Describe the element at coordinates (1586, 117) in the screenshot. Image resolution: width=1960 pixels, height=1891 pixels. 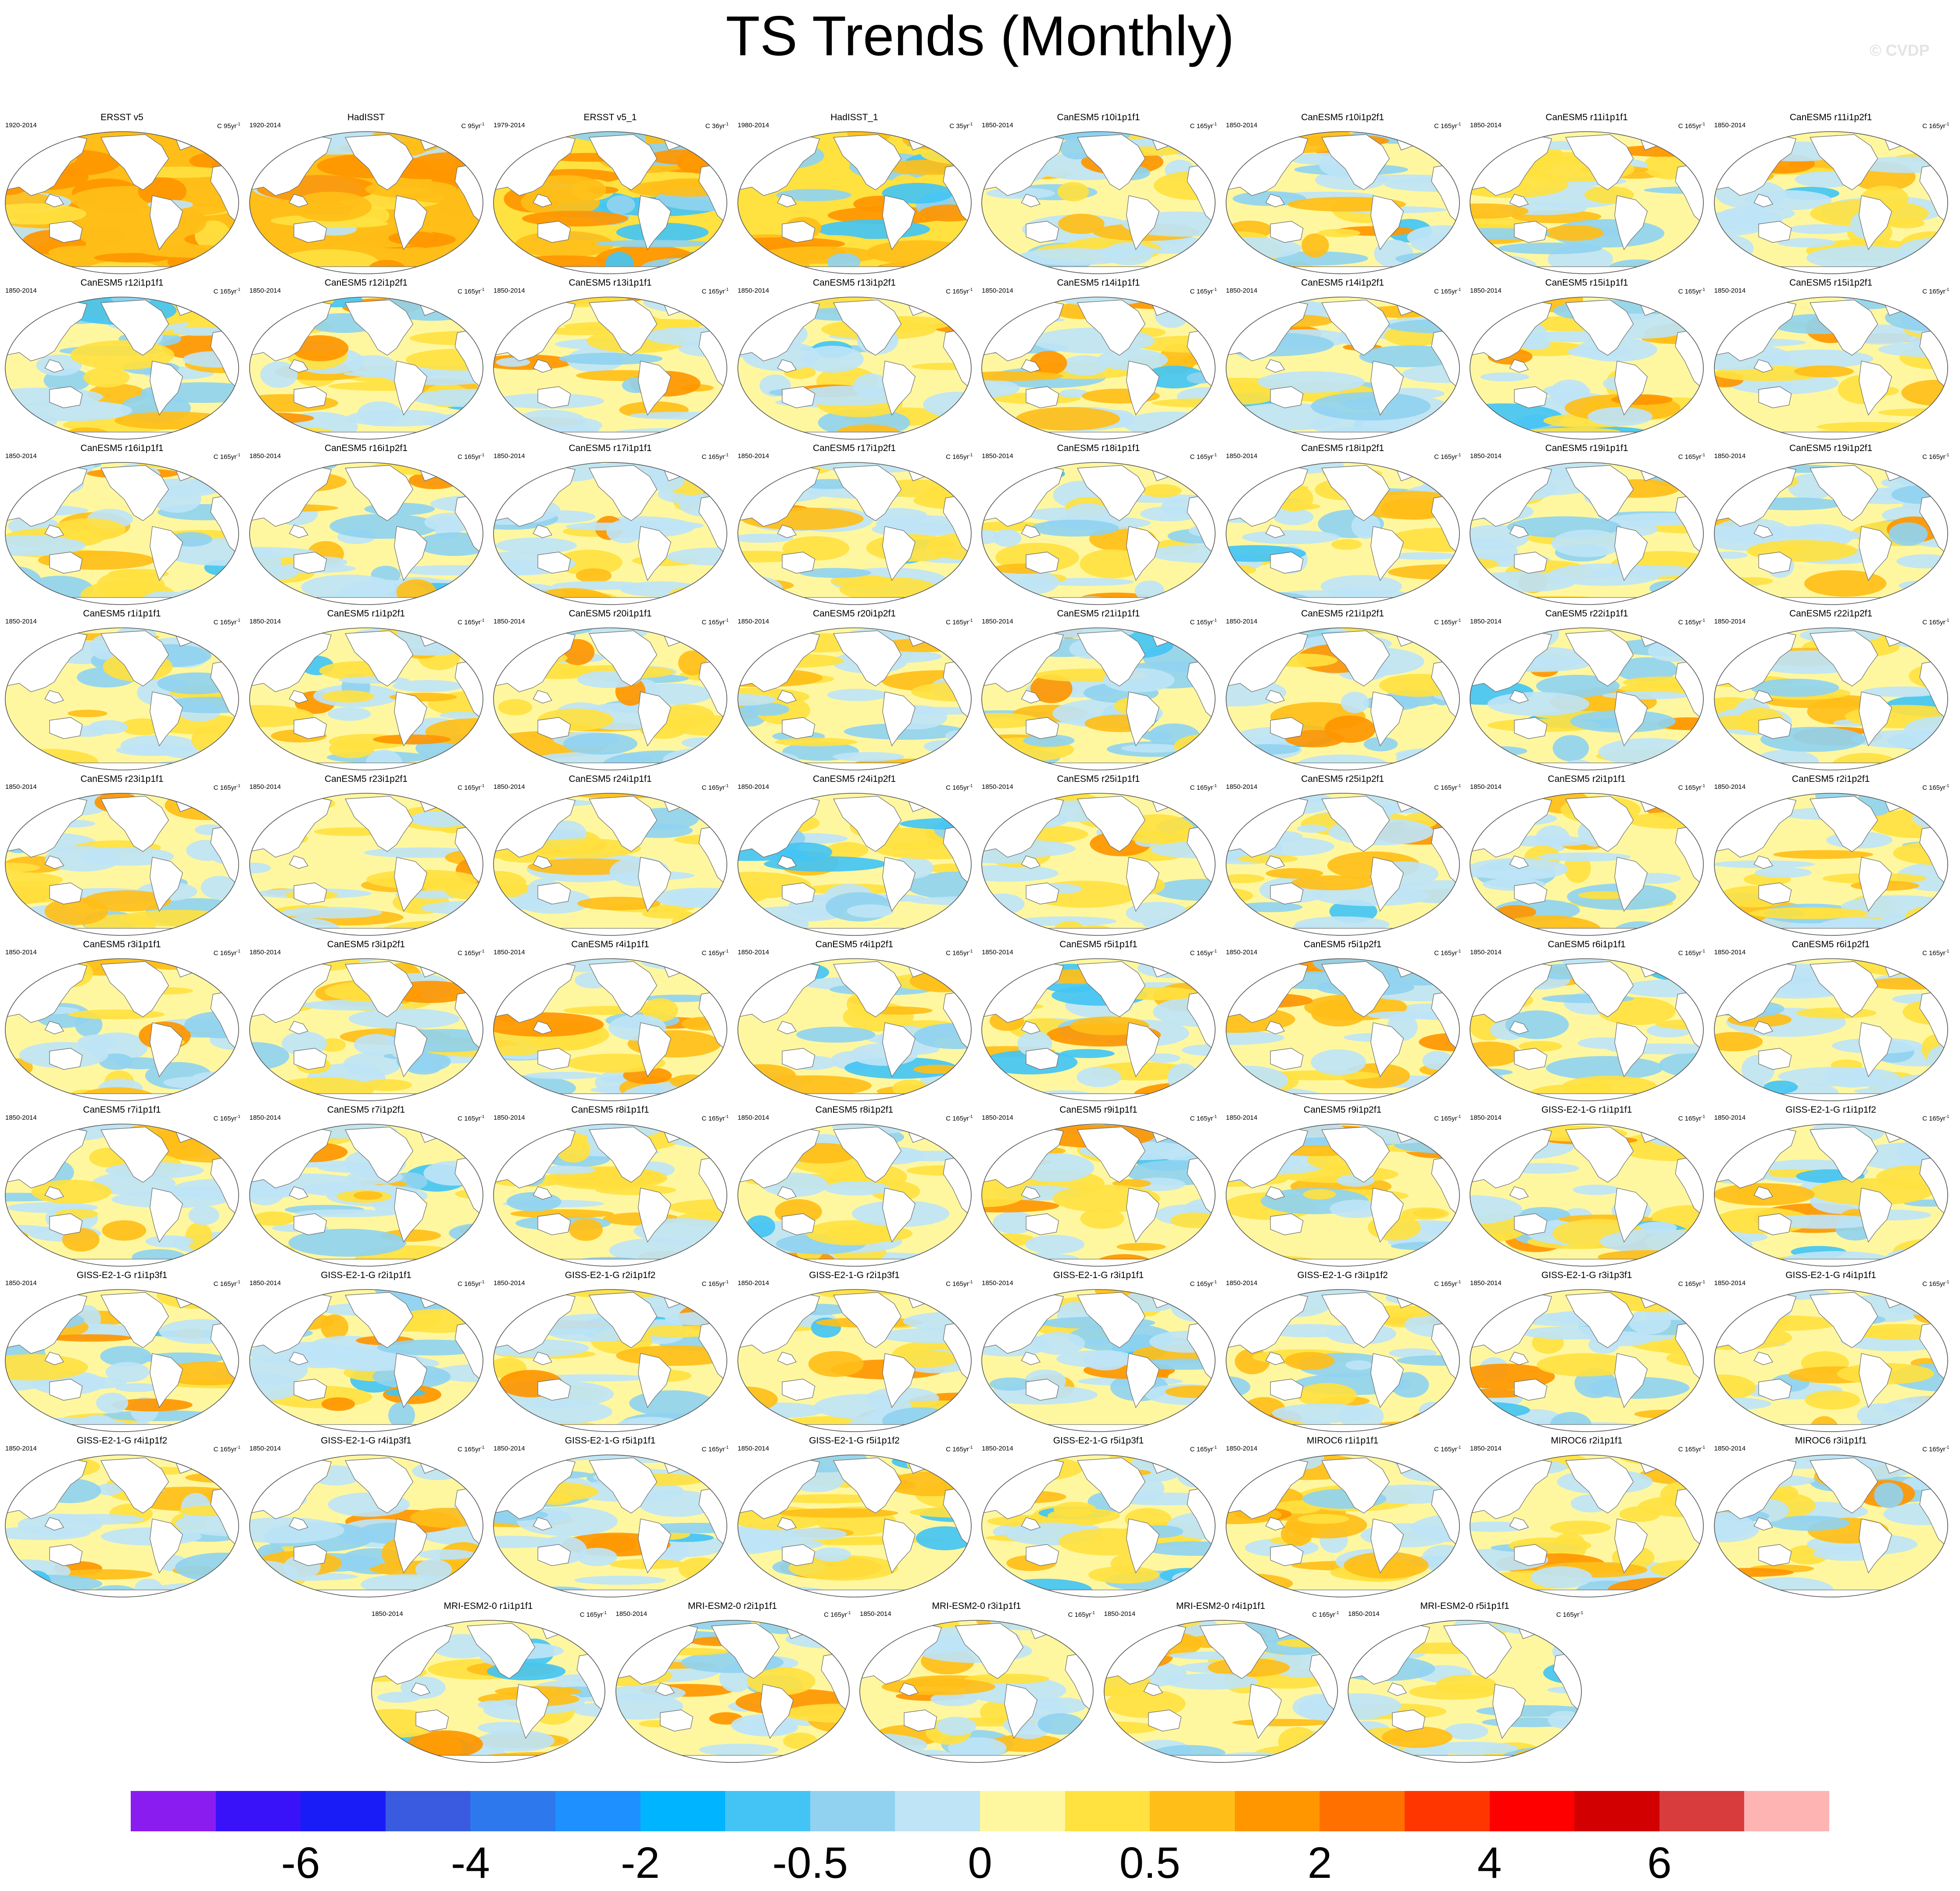
I see `panel-title: CanESM5 r11i1p1f1` at that location.